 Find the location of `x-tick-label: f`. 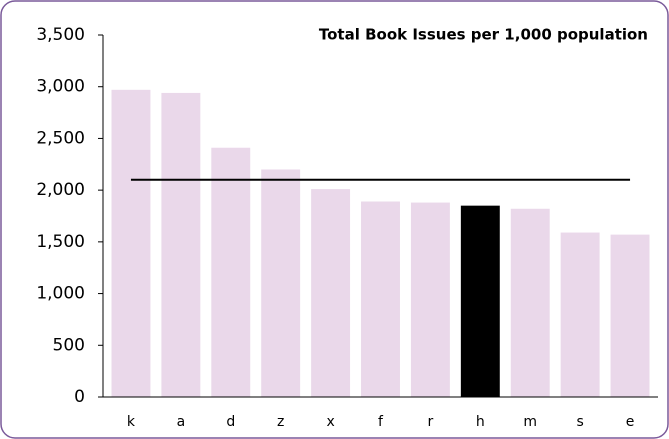

x-tick-label: f is located at coordinates (381, 422).